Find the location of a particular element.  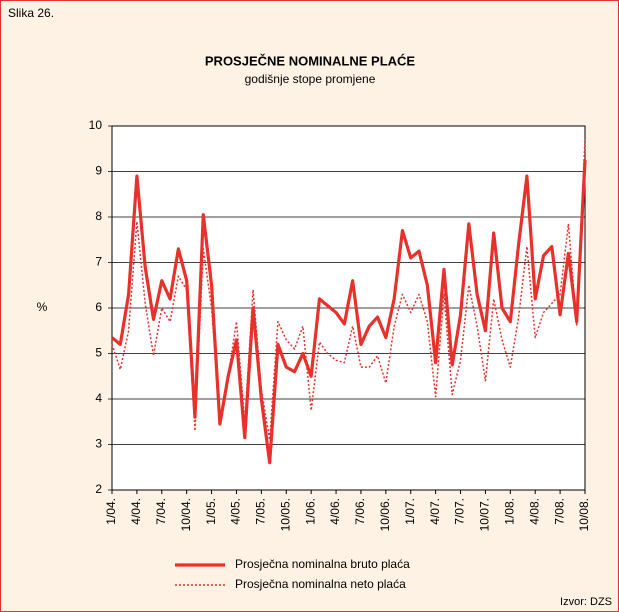

x-tick-label: 4/04. is located at coordinates (136, 511).